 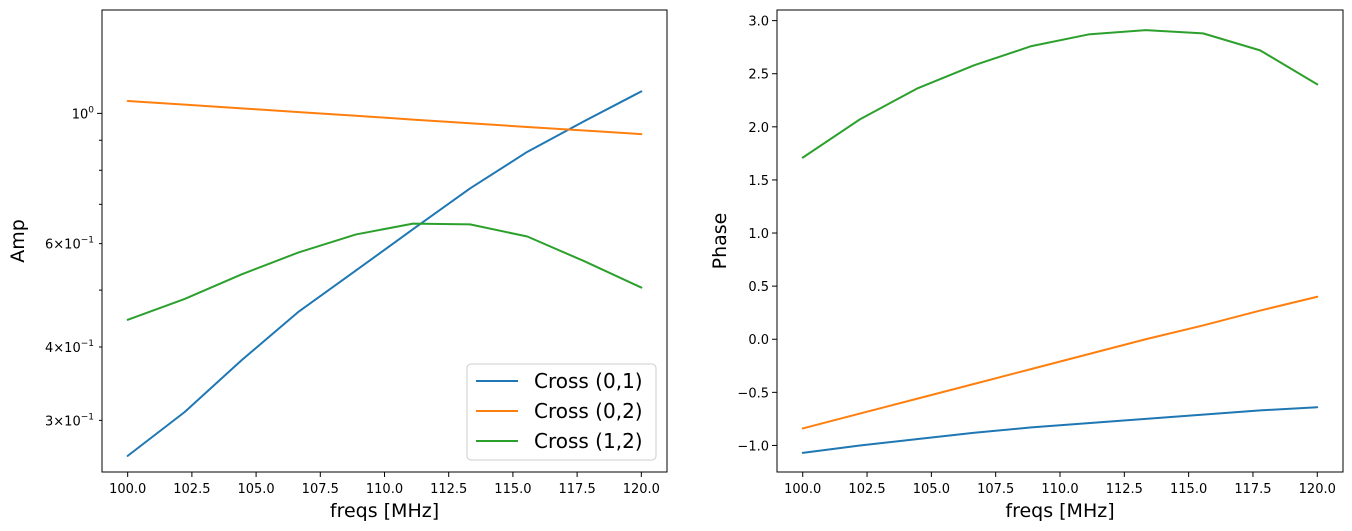 What do you see at coordinates (384, 511) in the screenshot?
I see `amp-x-axis-label: freqs [MHz]` at bounding box center [384, 511].